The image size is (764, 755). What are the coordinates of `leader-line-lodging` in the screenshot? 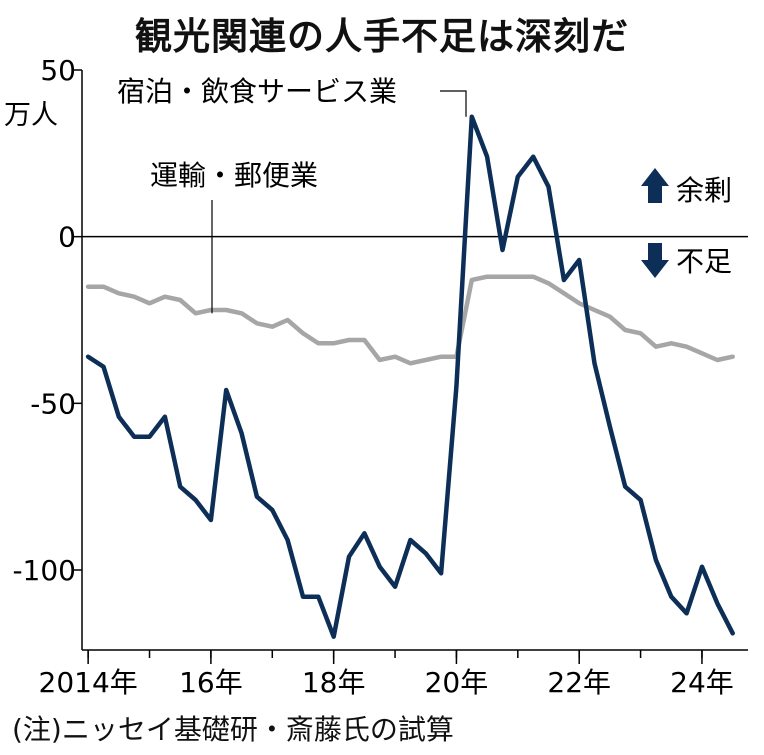 It's located at (453, 103).